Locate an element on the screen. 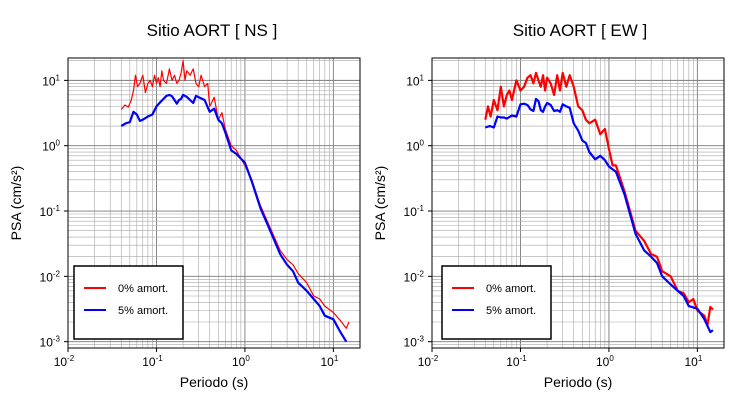 The height and width of the screenshot is (400, 730). chart-title: Sitio AORT [ EW ] is located at coordinates (580, 30).